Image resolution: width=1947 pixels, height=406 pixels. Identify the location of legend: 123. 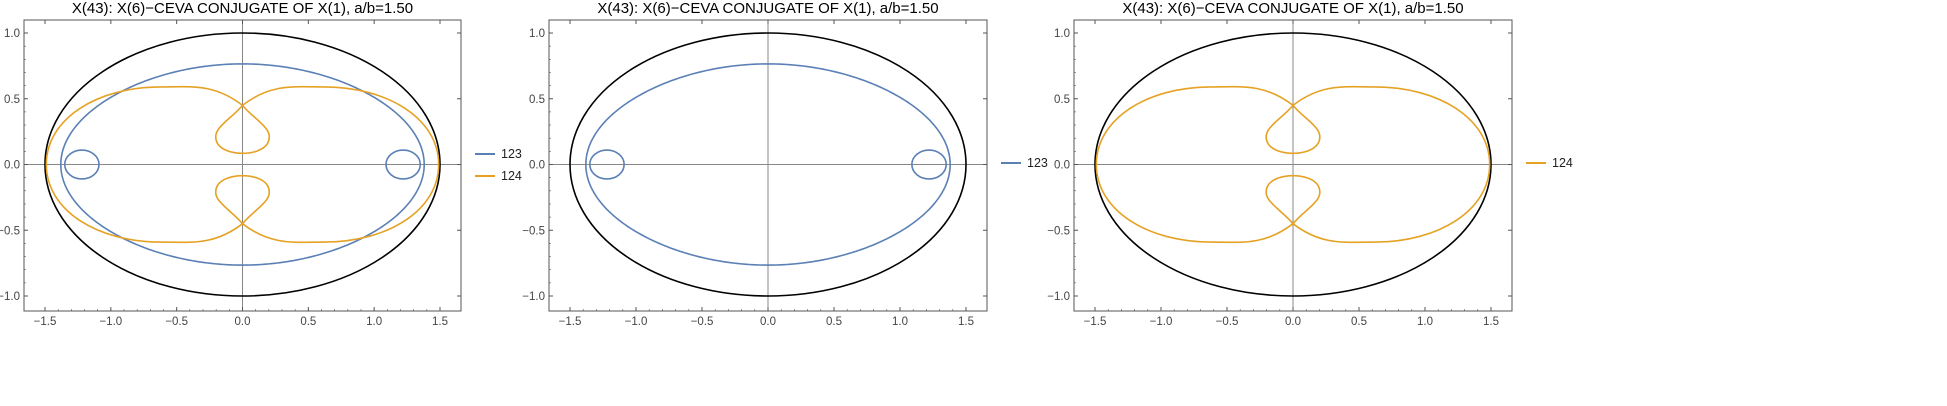
(1024, 163).